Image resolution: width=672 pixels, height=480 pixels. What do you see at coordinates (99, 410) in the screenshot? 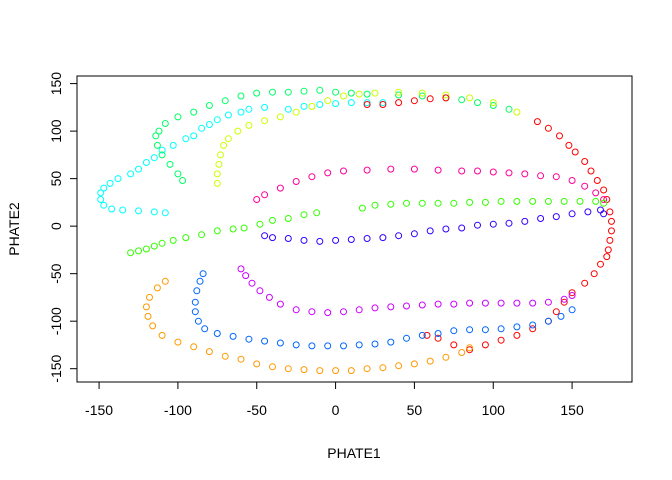
I see `x-tick-label: -150` at bounding box center [99, 410].